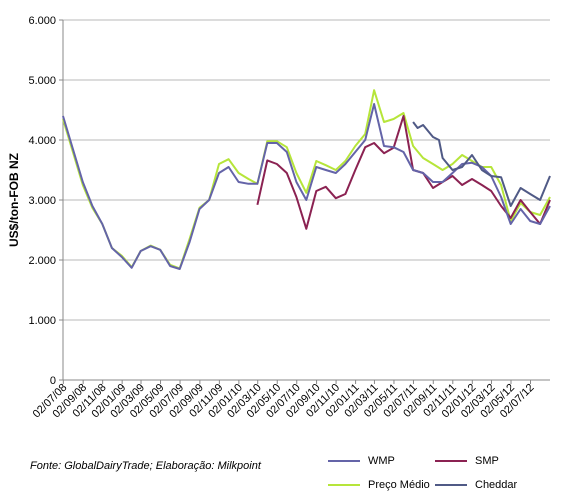 This screenshot has height=502, width=571. What do you see at coordinates (42, 261) in the screenshot?
I see `y-tick-label: 2.000` at bounding box center [42, 261].